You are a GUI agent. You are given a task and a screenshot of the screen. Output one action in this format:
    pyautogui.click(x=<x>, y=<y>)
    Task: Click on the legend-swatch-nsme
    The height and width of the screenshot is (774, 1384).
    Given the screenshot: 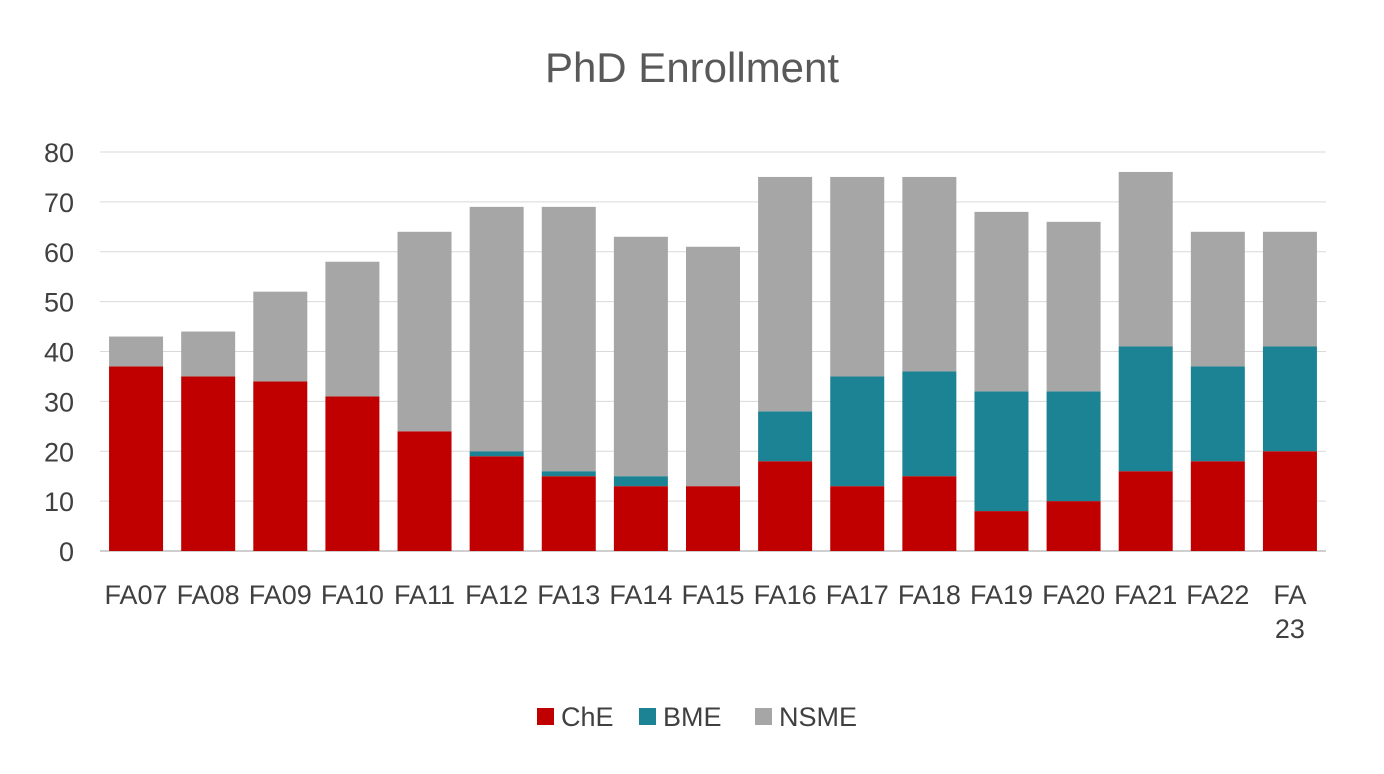 What is the action you would take?
    pyautogui.click(x=763, y=716)
    